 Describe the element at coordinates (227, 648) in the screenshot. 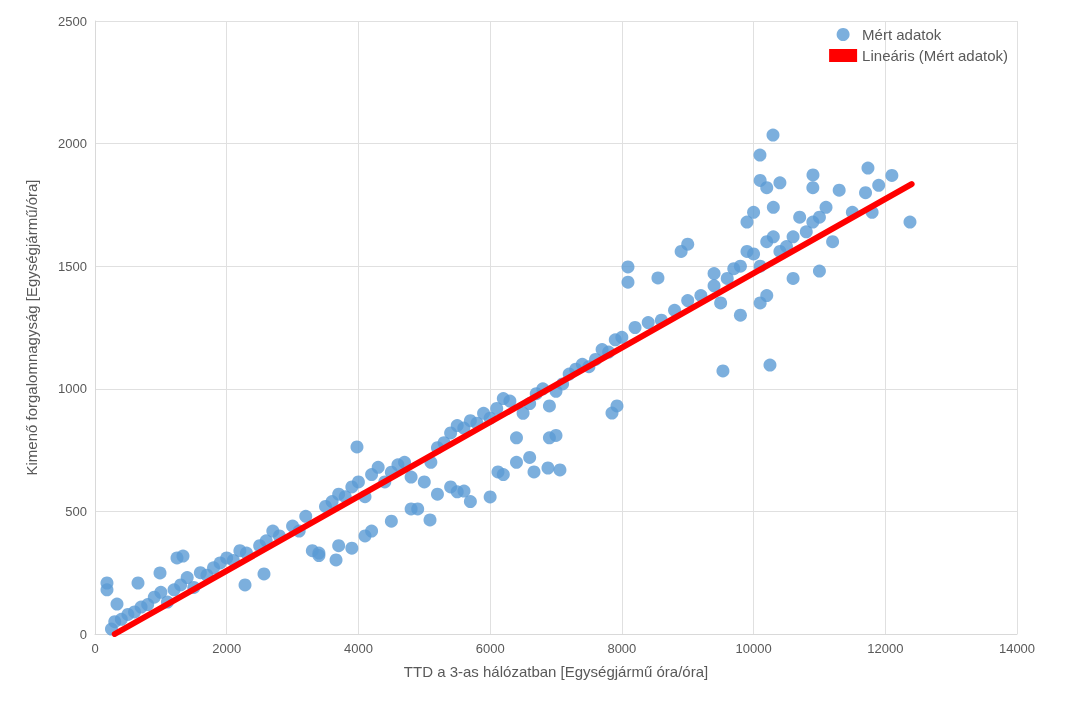

I see `x-tick-label: 2000` at that location.